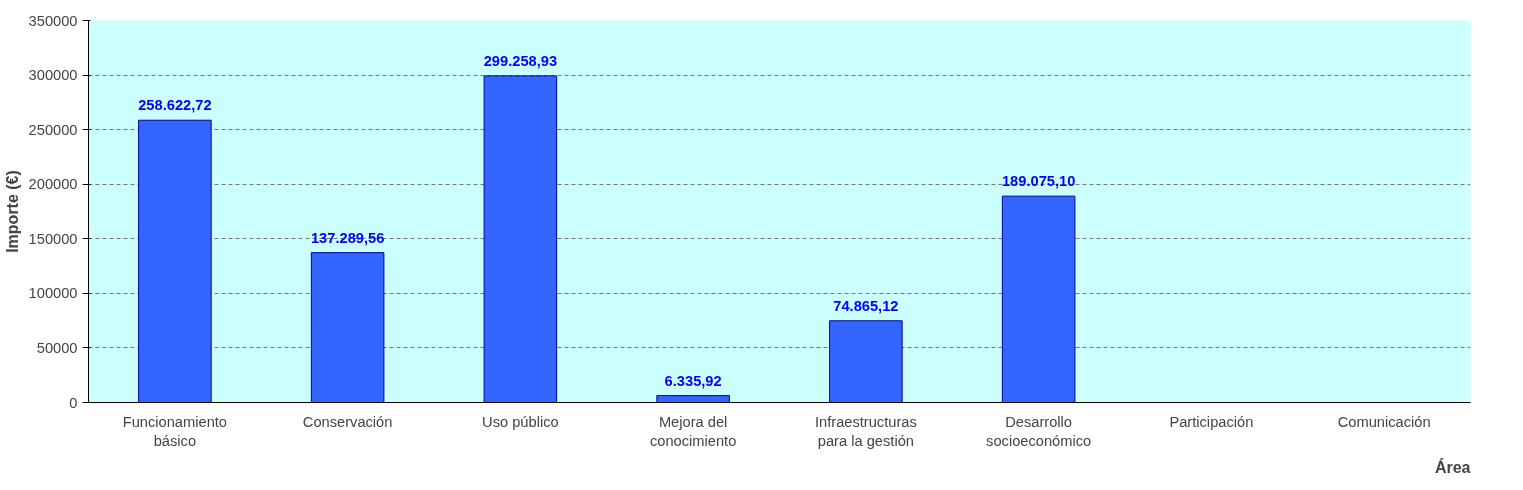  I want to click on x-tick-label: Mejora del conocimiento, so click(693, 431).